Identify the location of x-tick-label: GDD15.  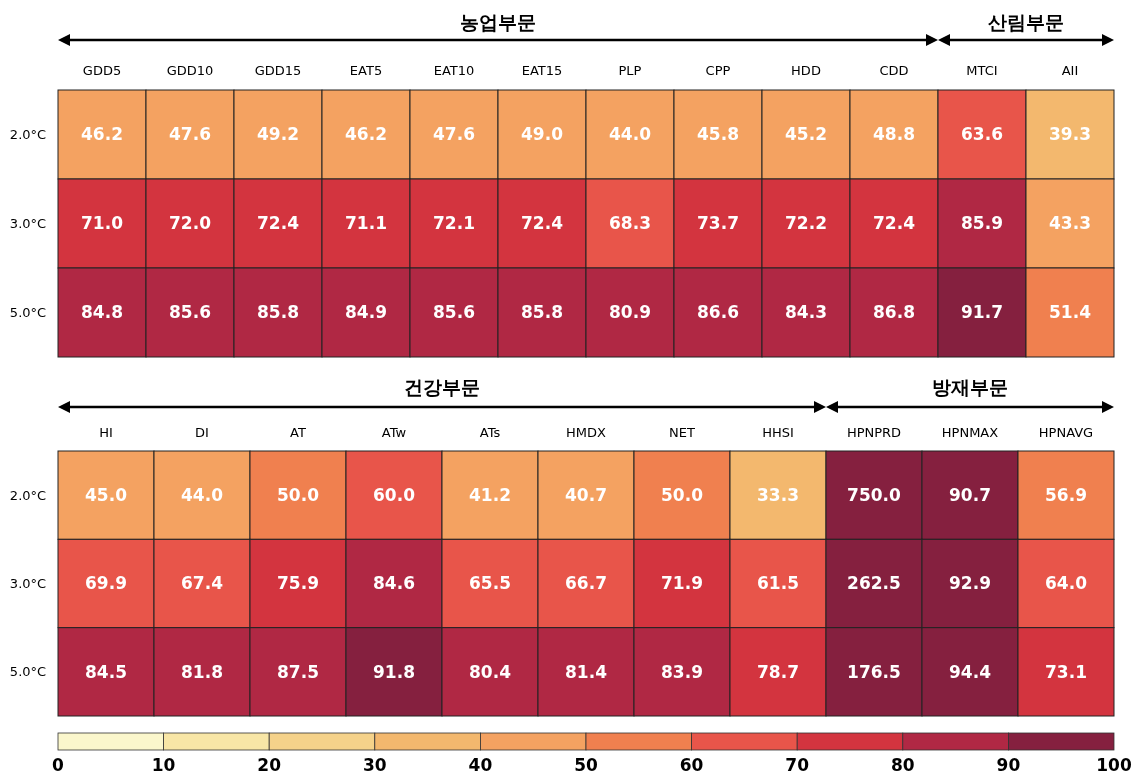
(278, 70).